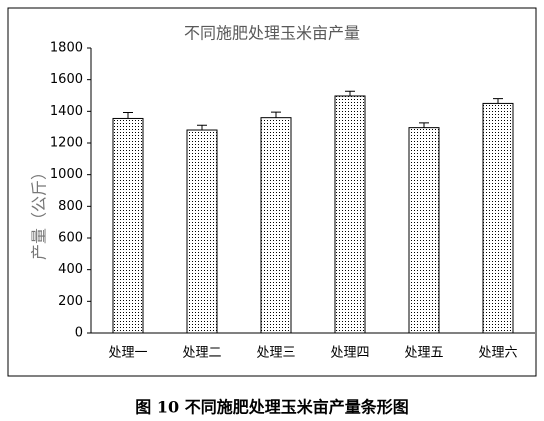 This screenshot has height=421, width=544. I want to click on y-tick-label: 1400, so click(66, 111).